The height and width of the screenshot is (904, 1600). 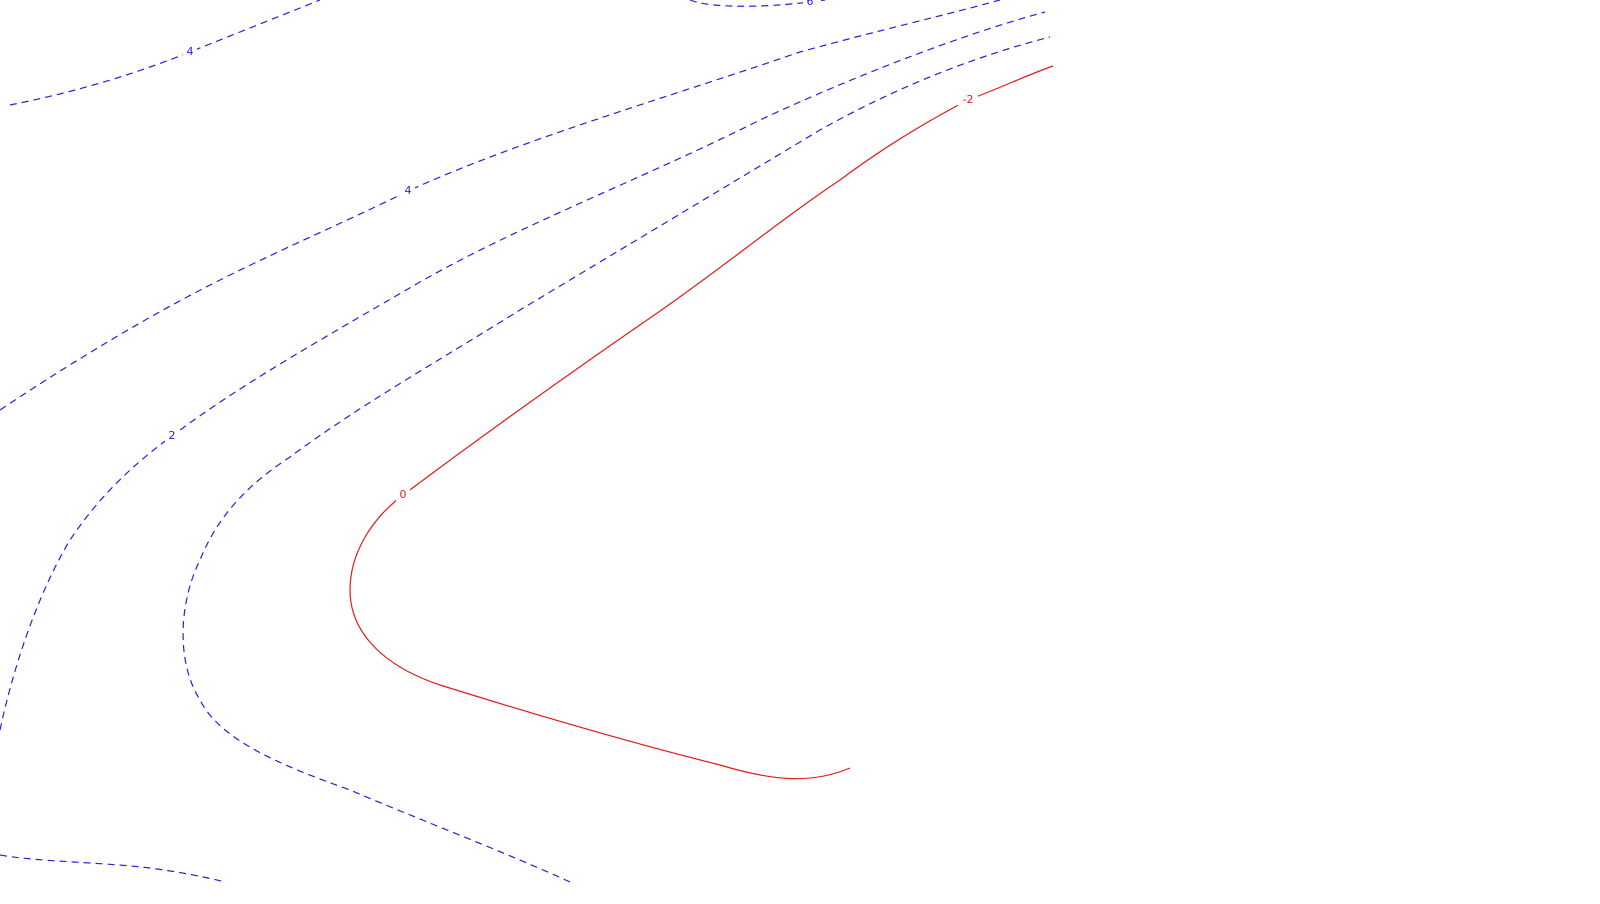 I want to click on contour-label: 2, so click(x=172, y=435).